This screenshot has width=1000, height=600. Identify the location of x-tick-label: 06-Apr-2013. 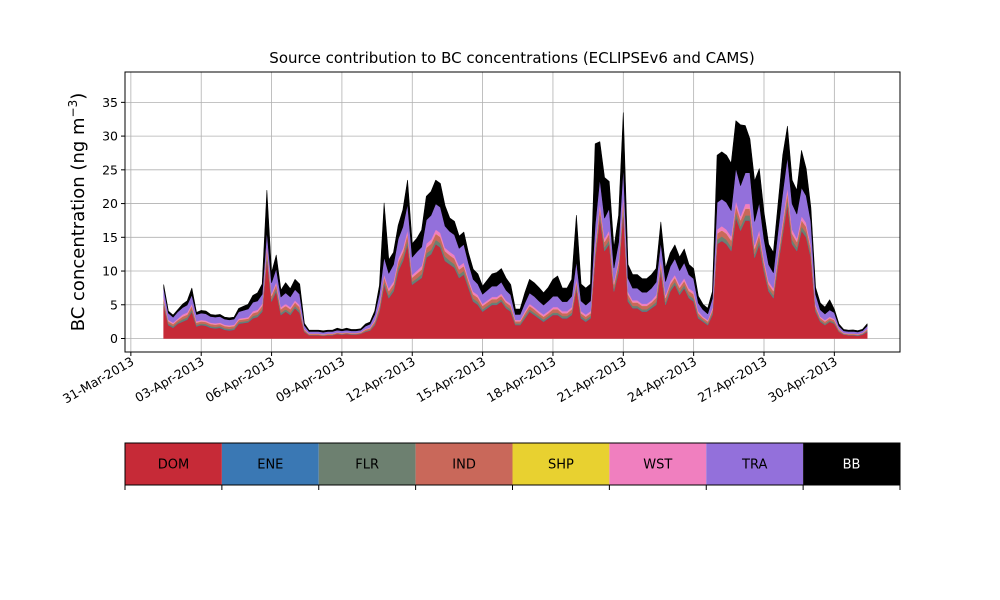
(240, 380).